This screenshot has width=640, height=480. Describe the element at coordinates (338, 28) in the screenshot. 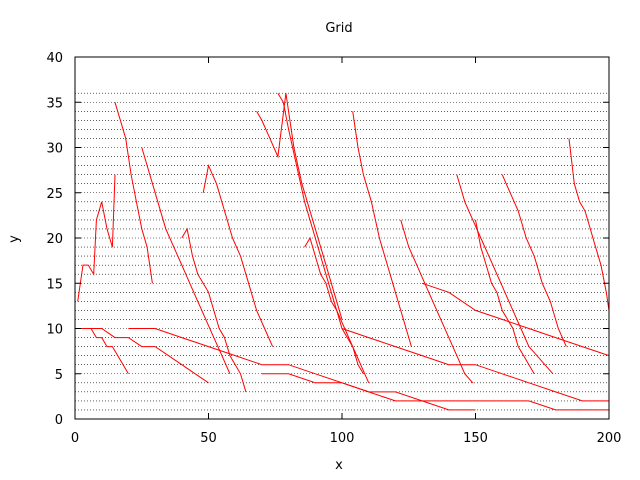

I see `chart-title: Grid` at that location.